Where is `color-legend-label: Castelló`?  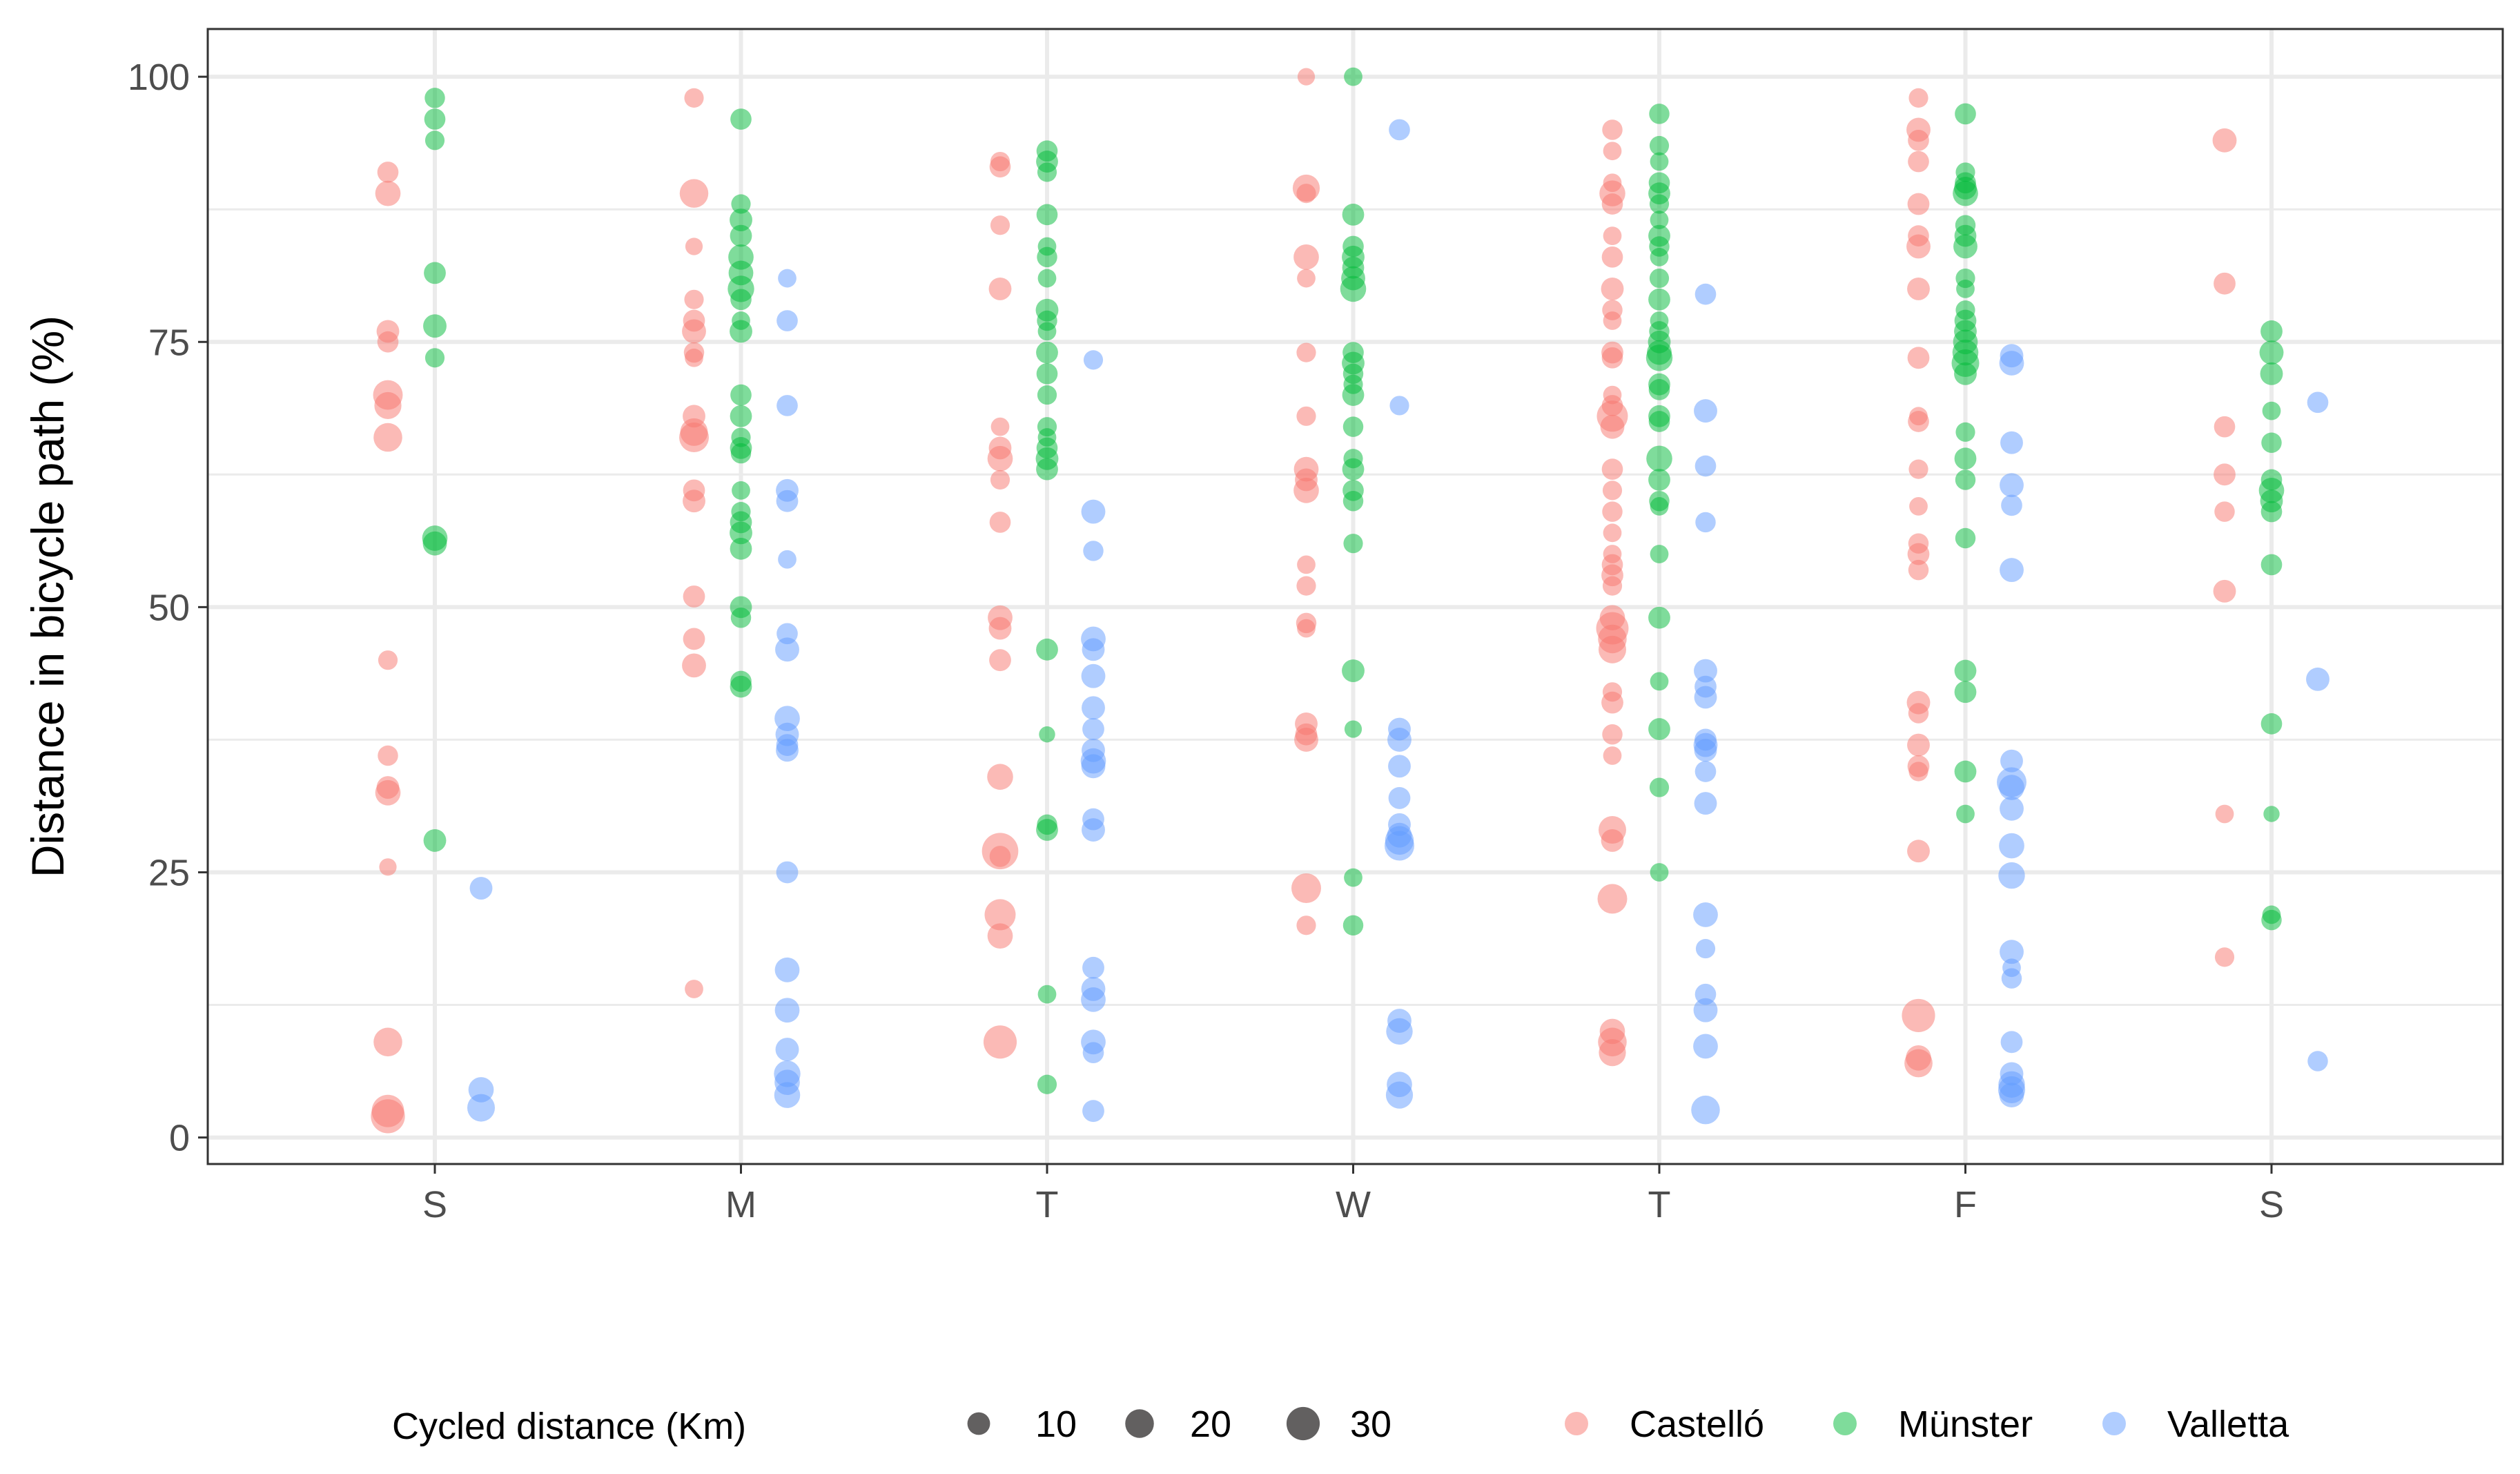
color-legend-label: Castelló is located at coordinates (1697, 1425).